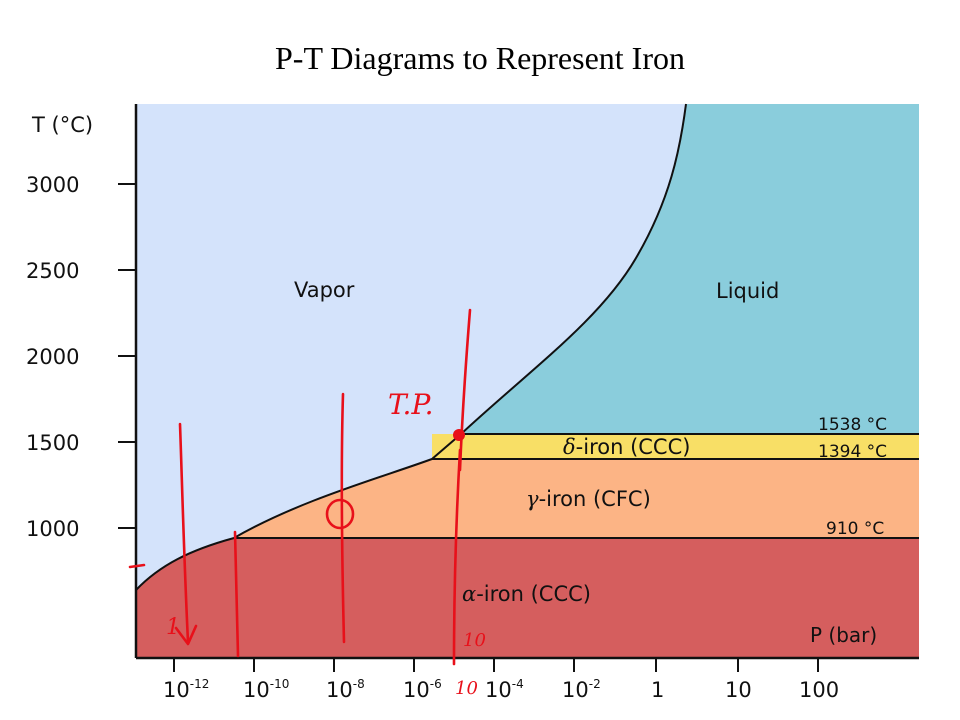  Describe the element at coordinates (52, 443) in the screenshot. I see `y-tick-label: 1500` at that location.